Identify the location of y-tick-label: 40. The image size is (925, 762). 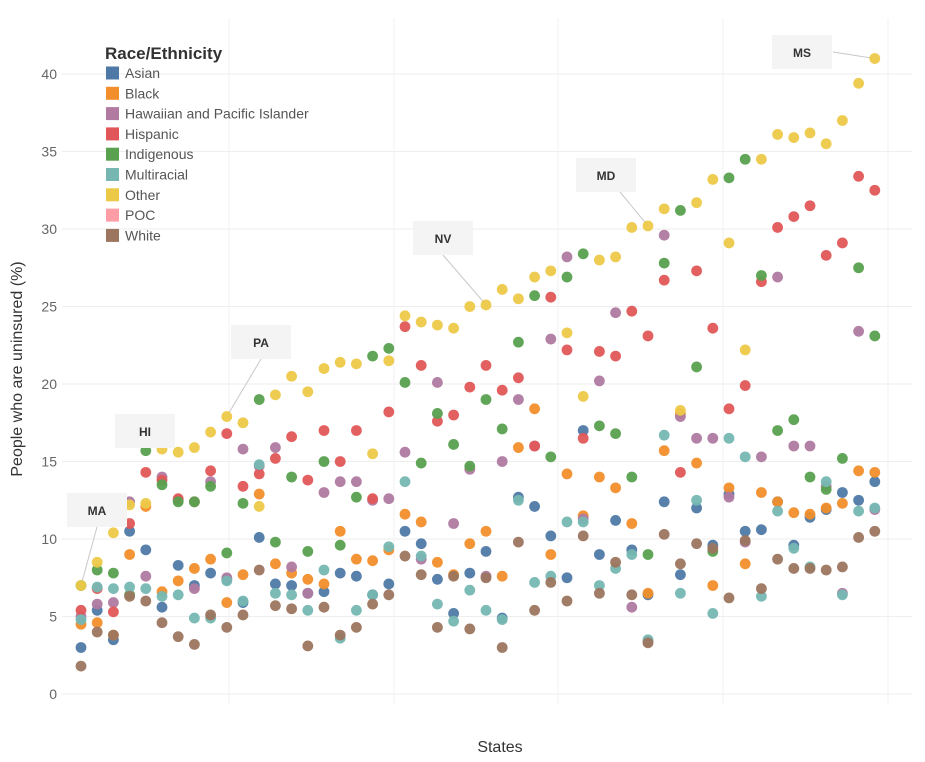
(49, 74).